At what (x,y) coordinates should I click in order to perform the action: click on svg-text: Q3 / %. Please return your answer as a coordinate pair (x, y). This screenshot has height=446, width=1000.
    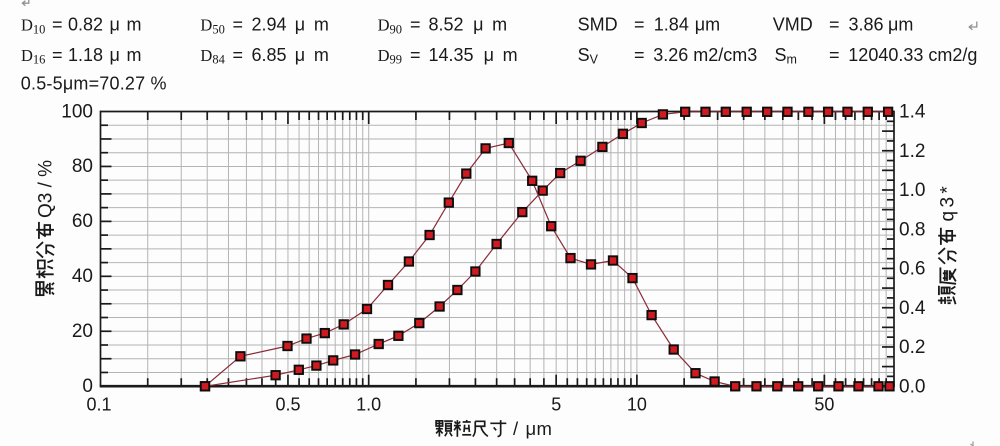
    Looking at the image, I should click on (46, 189).